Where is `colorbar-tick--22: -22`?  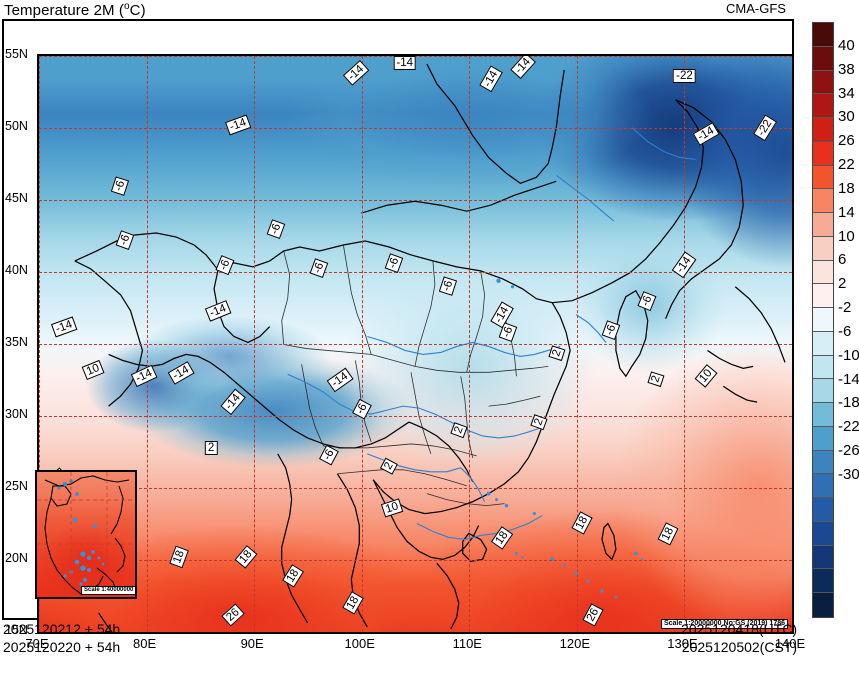 colorbar-tick--22: -22 is located at coordinates (848, 427).